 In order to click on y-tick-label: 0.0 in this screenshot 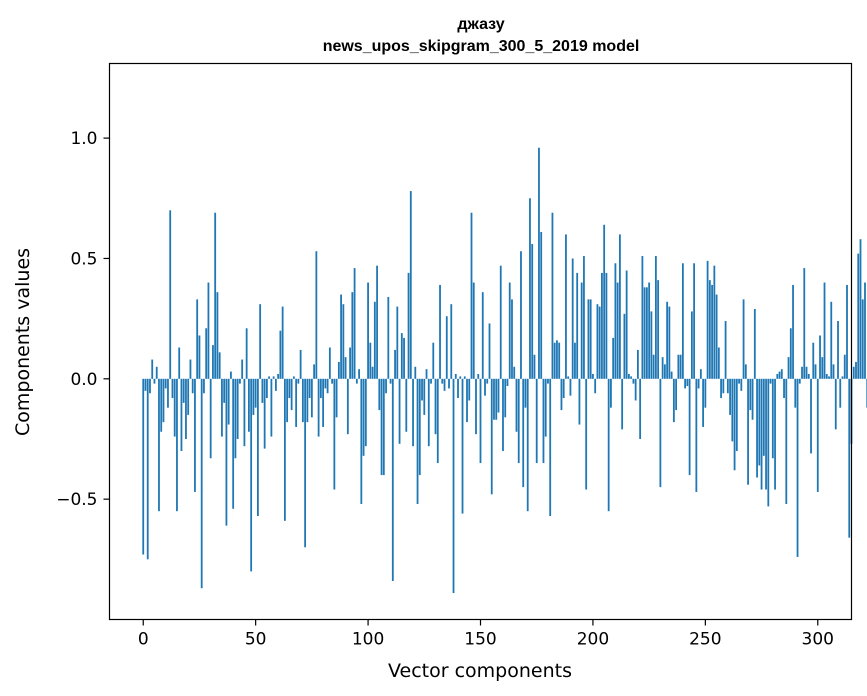, I will do `click(83, 380)`.